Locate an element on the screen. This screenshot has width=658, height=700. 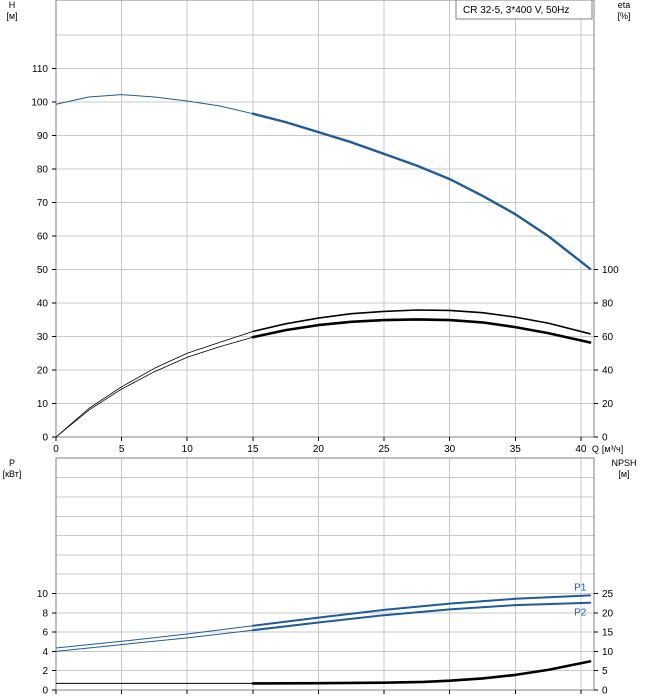
y-right-tick-label: 10 is located at coordinates (608, 652).